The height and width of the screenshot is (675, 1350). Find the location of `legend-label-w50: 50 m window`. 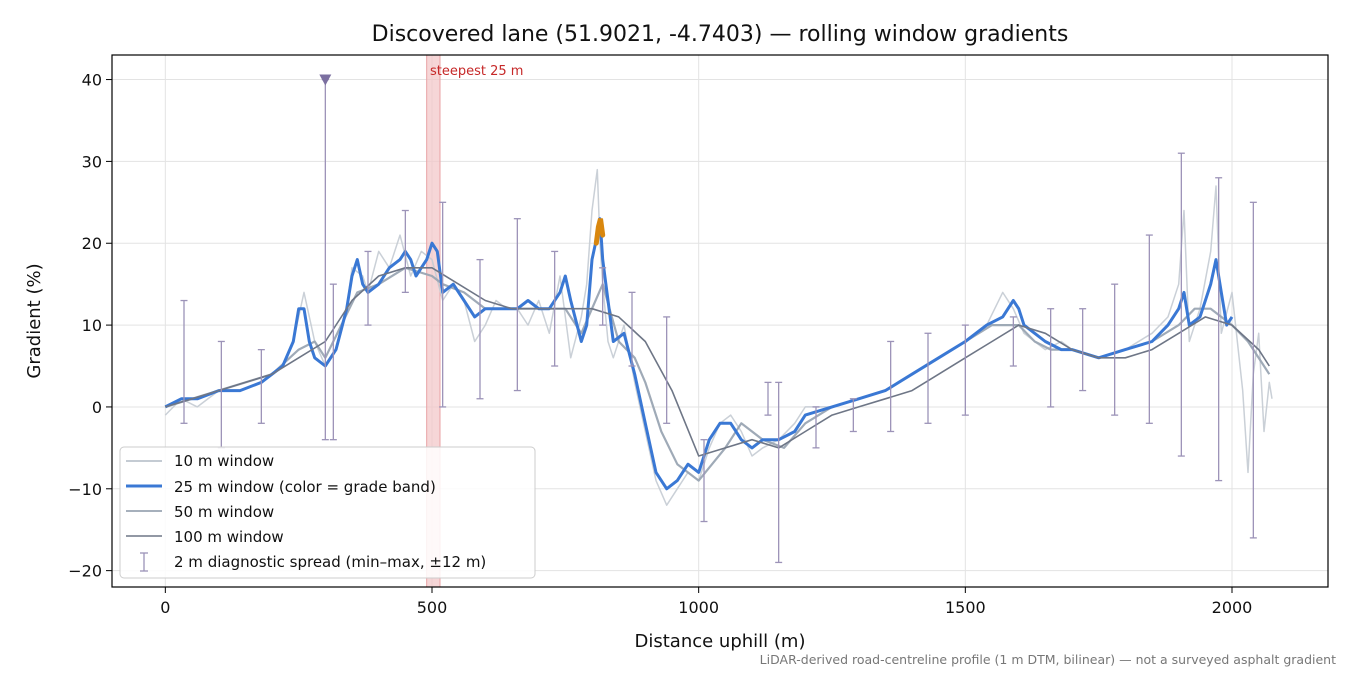

legend-label-w50: 50 m window is located at coordinates (224, 512).